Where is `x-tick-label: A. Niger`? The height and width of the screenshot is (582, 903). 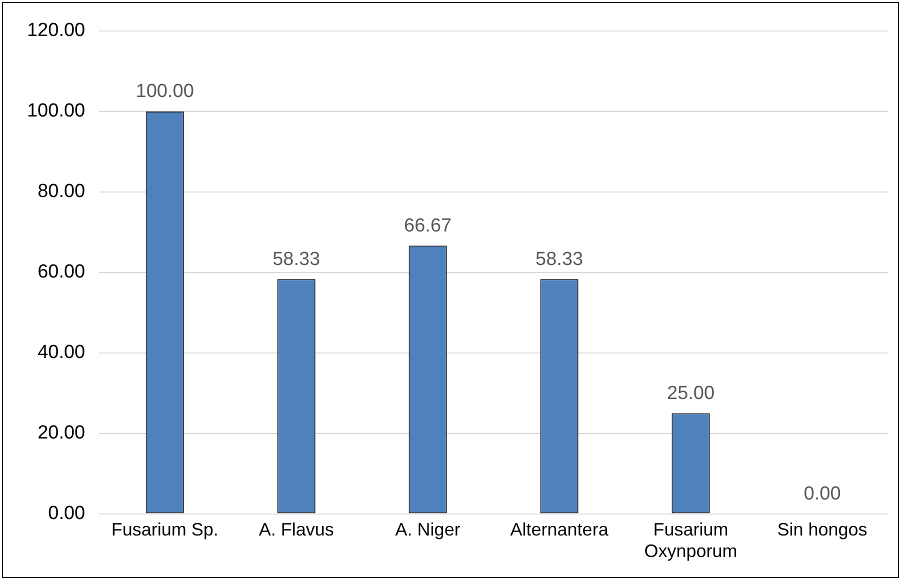 x-tick-label: A. Niger is located at coordinates (427, 530).